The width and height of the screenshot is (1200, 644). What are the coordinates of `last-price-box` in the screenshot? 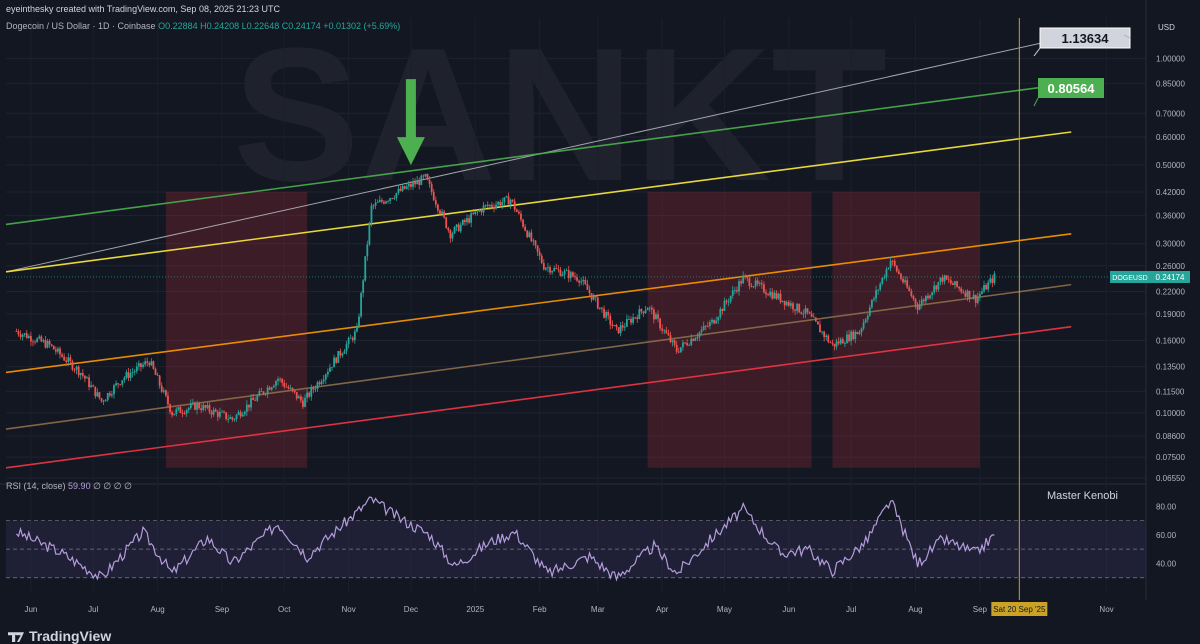 It's located at (1170, 276).